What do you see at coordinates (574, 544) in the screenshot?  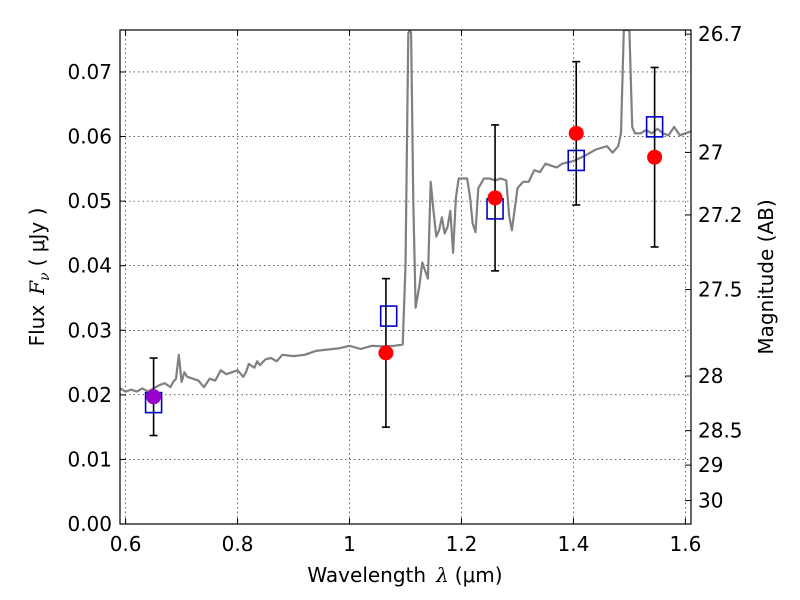 I see `x-tick-label: 1.4` at bounding box center [574, 544].